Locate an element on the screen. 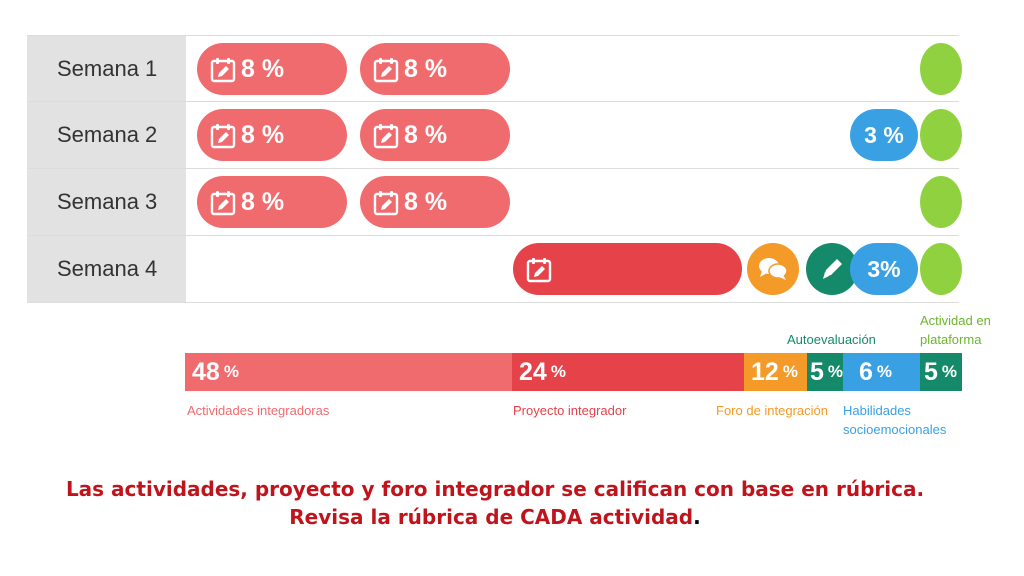 This screenshot has height=576, width=1024. self-assessment-circle is located at coordinates (832, 269).